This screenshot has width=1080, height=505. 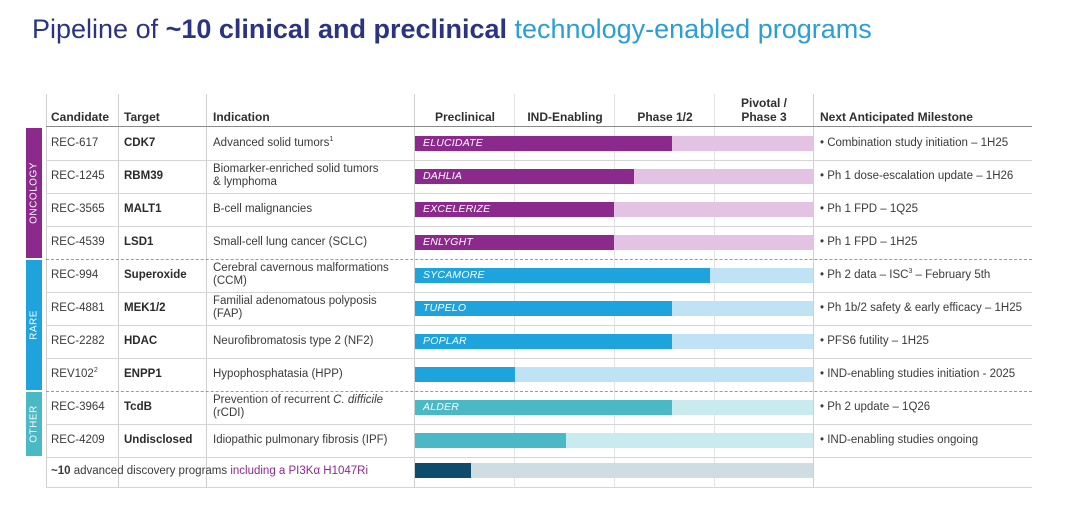 What do you see at coordinates (899, 440) in the screenshot?
I see `milestone-cell: • IND-enabling studies ongoing` at bounding box center [899, 440].